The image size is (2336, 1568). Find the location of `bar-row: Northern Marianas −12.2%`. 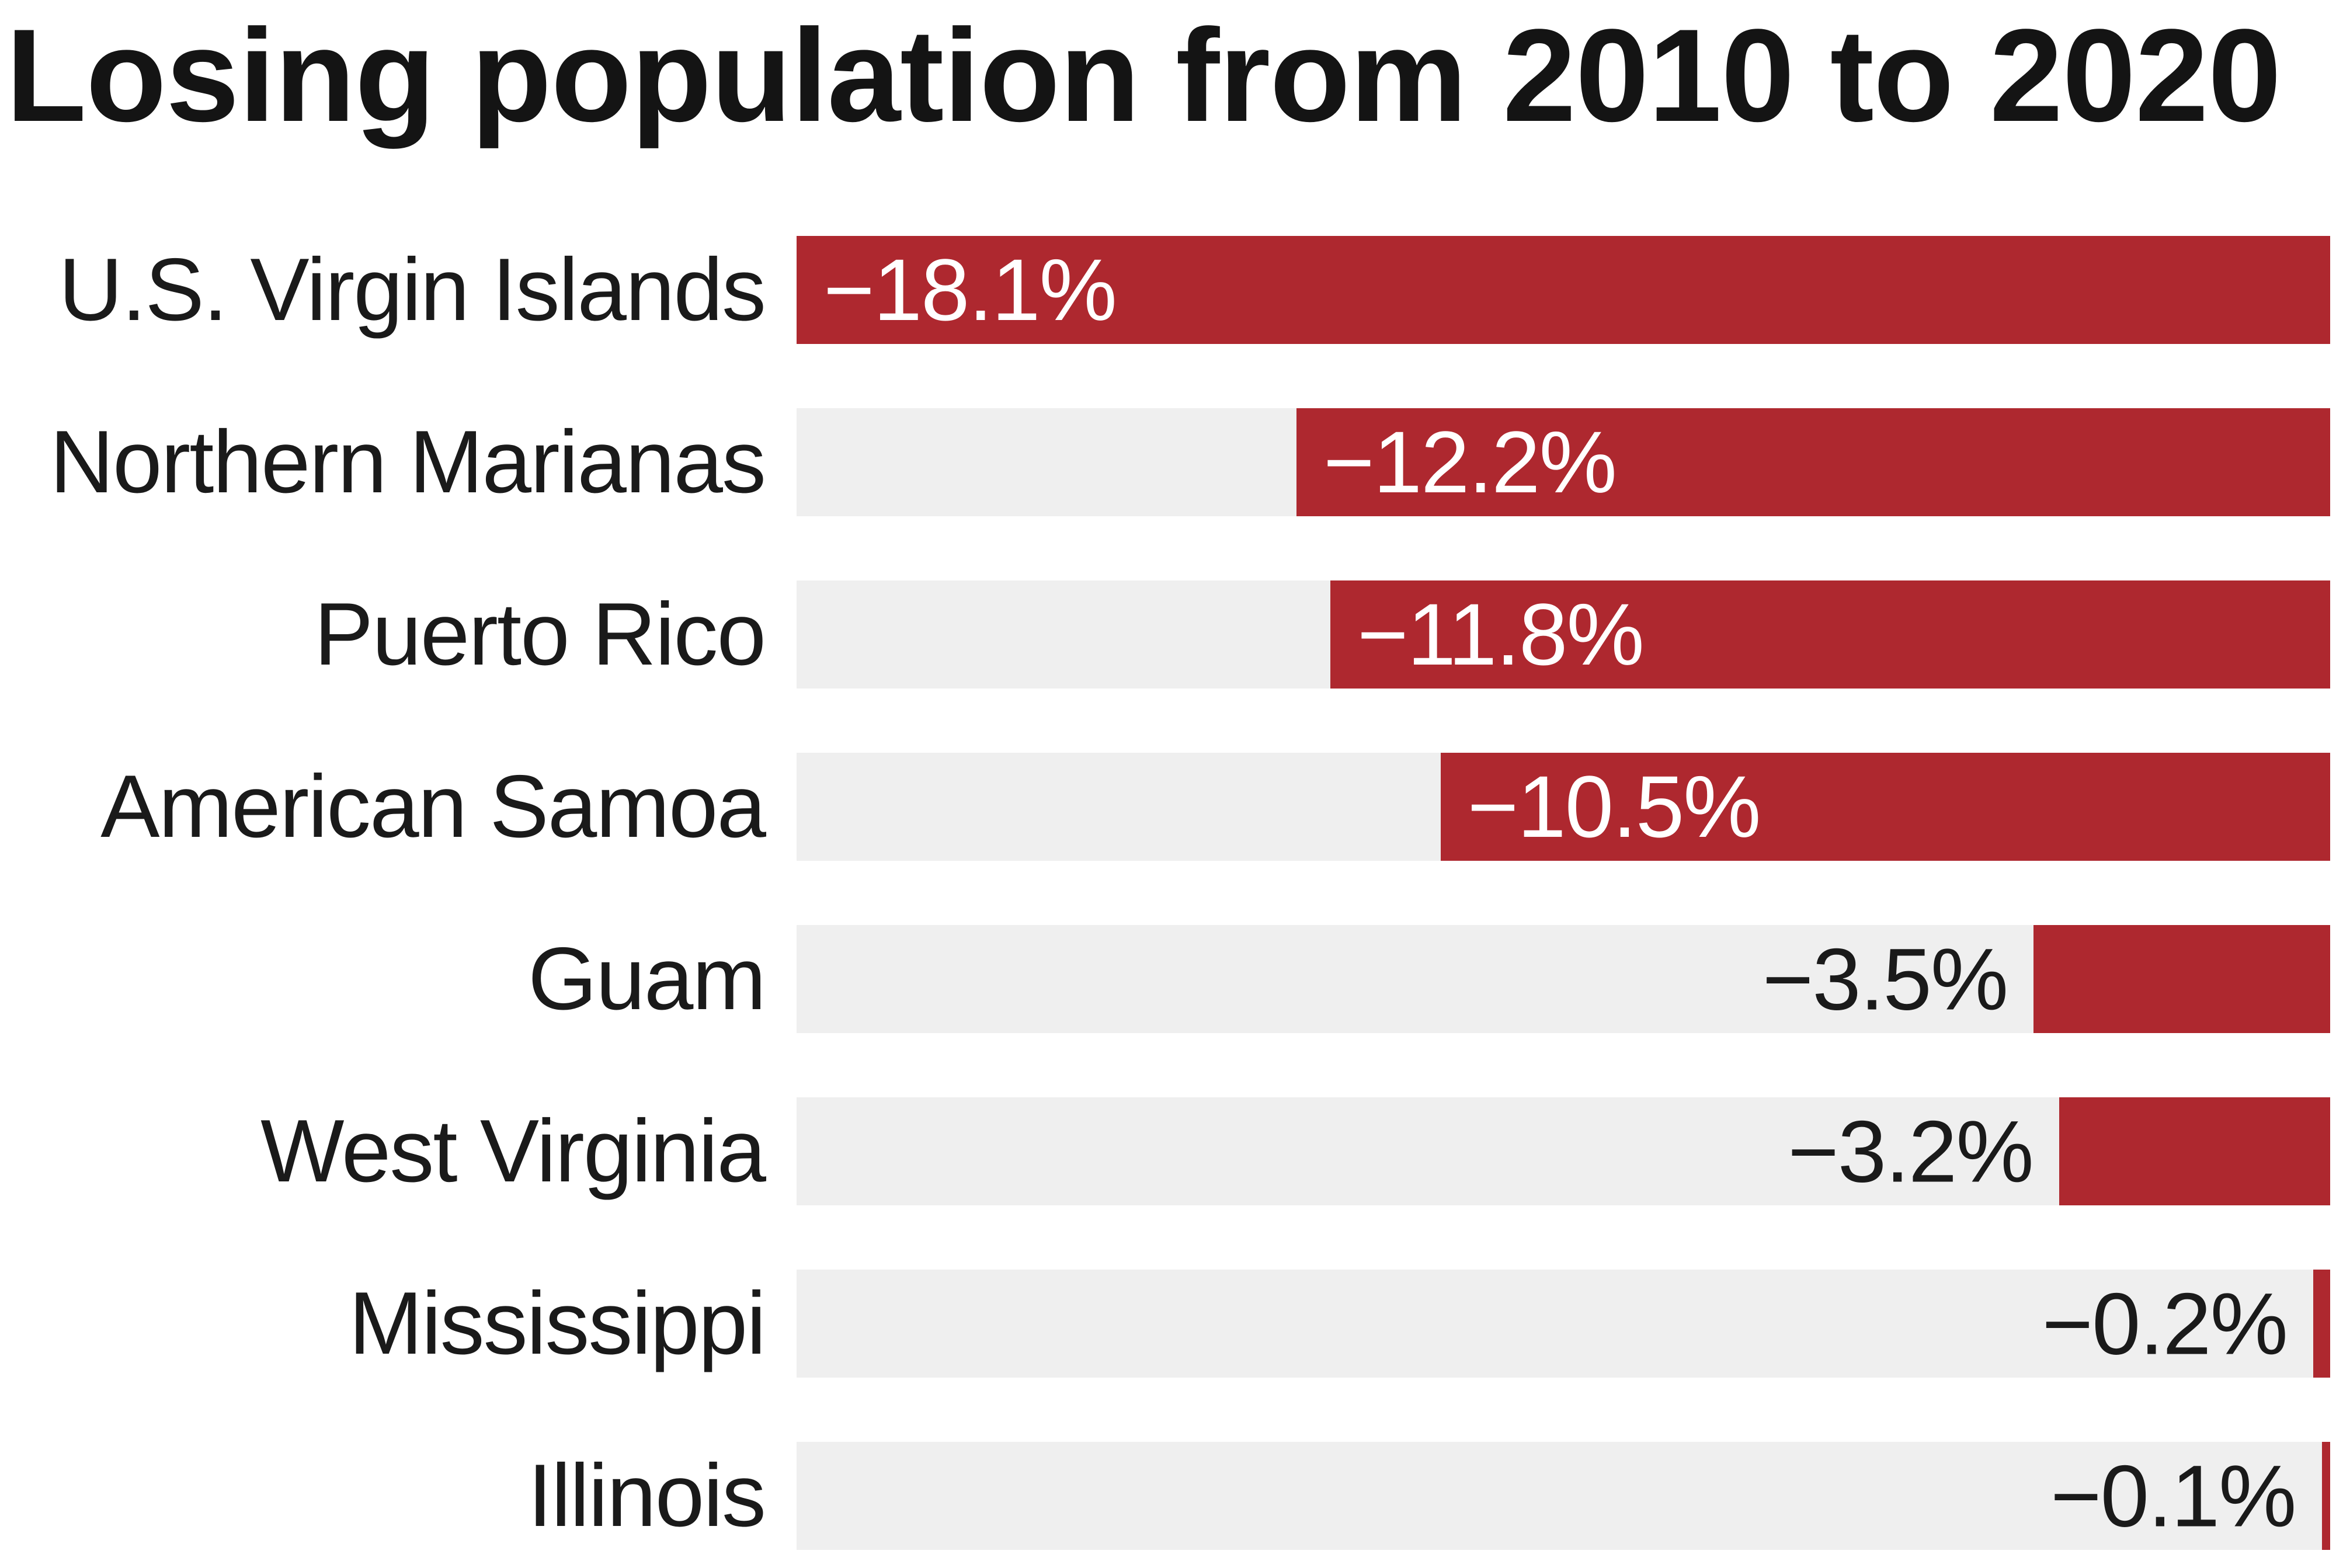

bar-row: Northern Marianas −12.2% is located at coordinates (1165, 462).